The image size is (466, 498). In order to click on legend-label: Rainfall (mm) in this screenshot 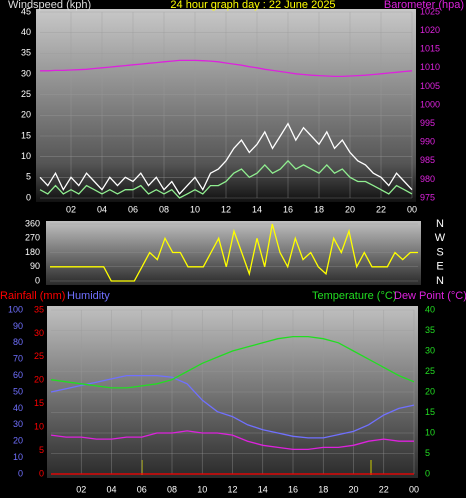, I will do `click(32, 296)`.